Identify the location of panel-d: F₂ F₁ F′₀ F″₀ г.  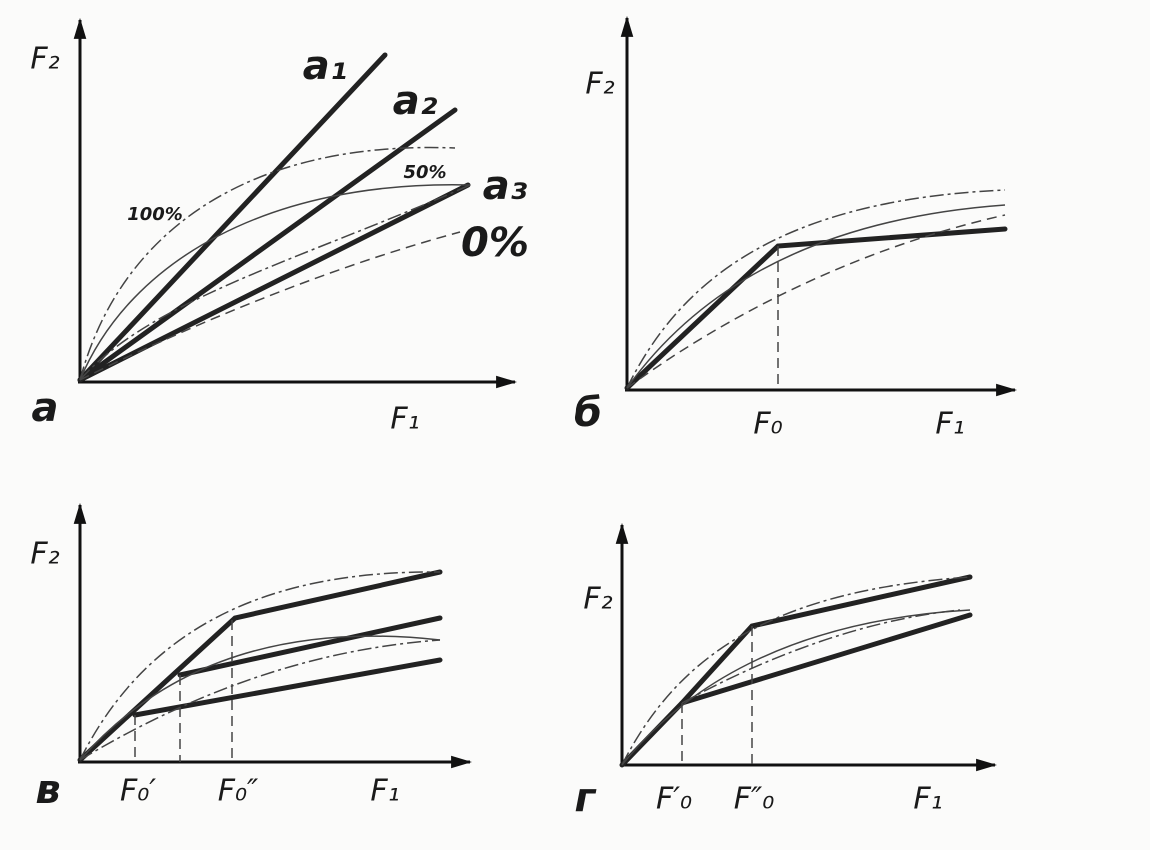
(786, 671).